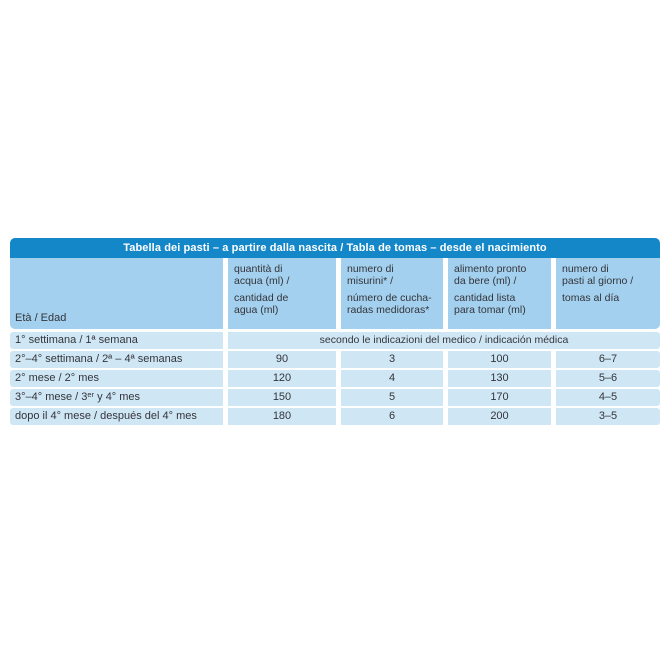 The width and height of the screenshot is (669, 669). I want to click on col-header-water-quantity-it: quantità di acqua (ml) /, so click(262, 275).